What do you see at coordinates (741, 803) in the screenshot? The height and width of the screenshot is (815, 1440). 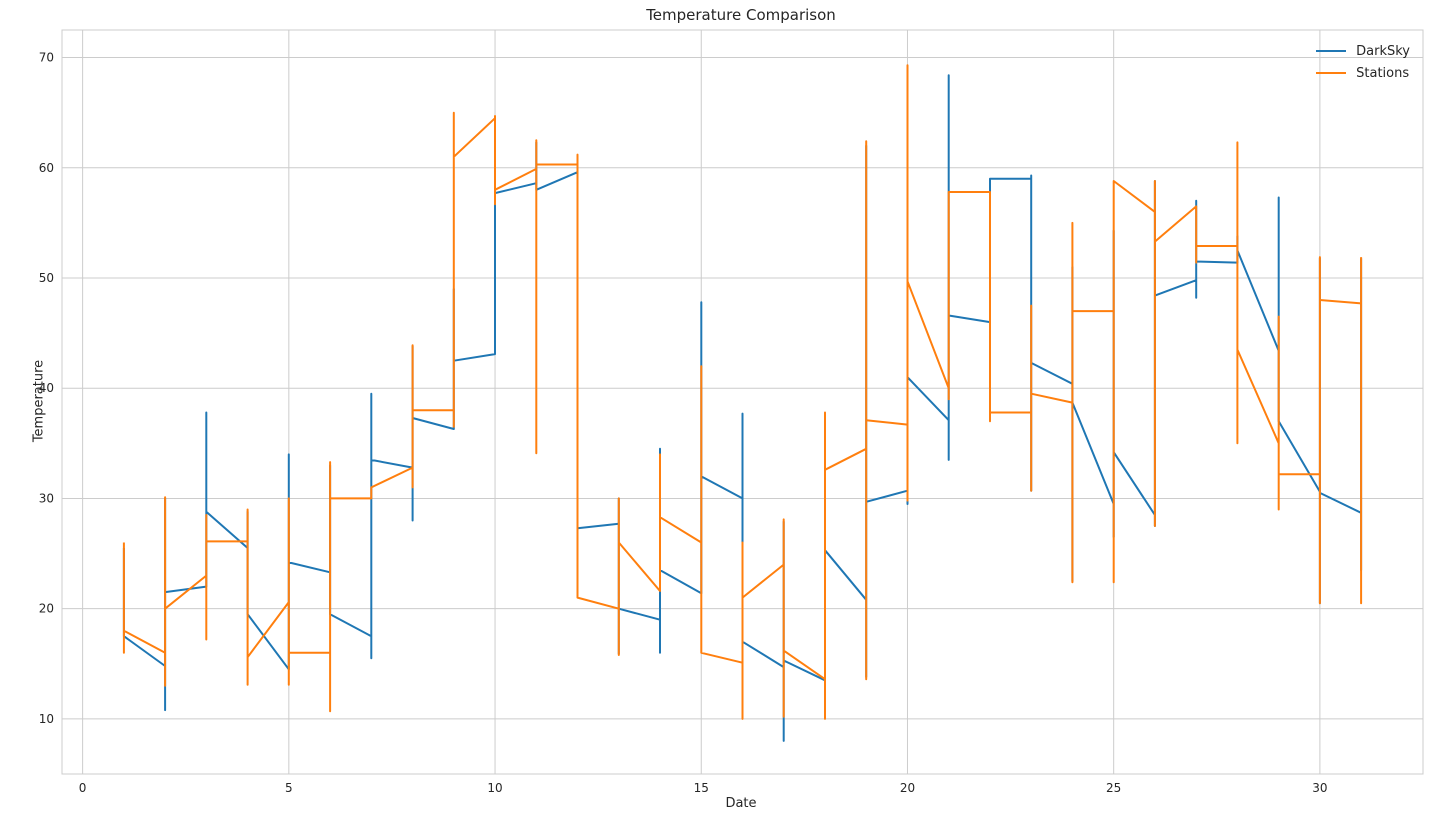 I see `x-axis-label: Date` at bounding box center [741, 803].